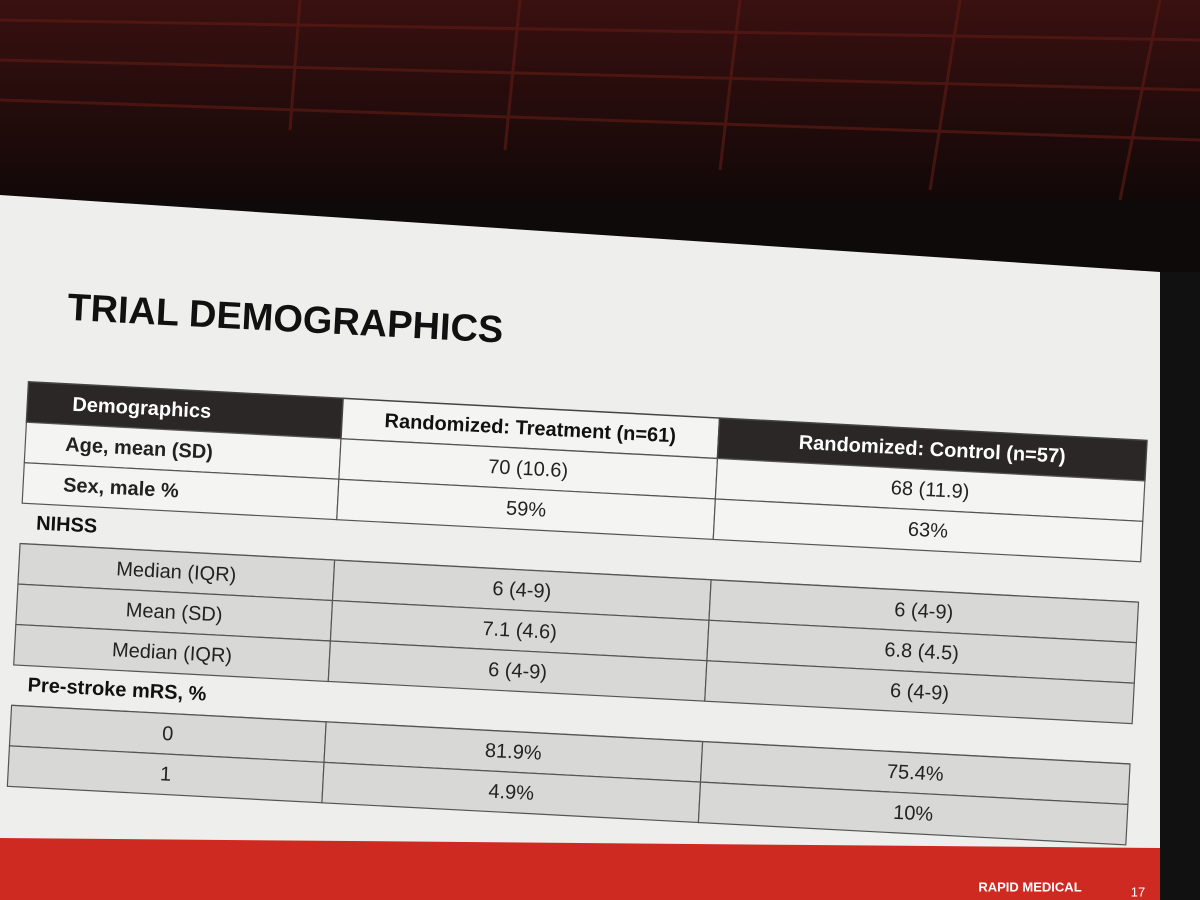 The image size is (1200, 900). Describe the element at coordinates (520, 631) in the screenshot. I see `cell-value: 7.1 (4.6)` at that location.